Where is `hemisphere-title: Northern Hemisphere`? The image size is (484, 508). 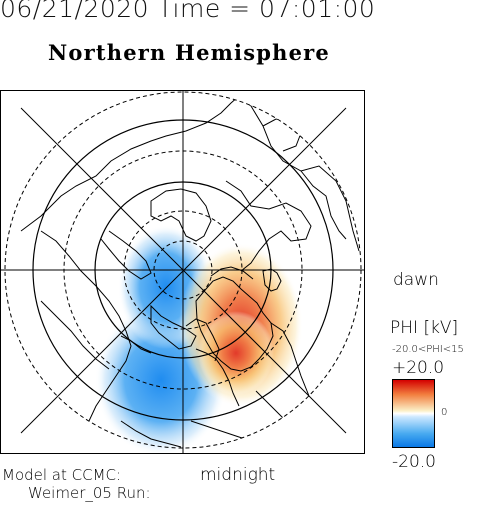 hemisphere-title: Northern Hemisphere is located at coordinates (189, 52).